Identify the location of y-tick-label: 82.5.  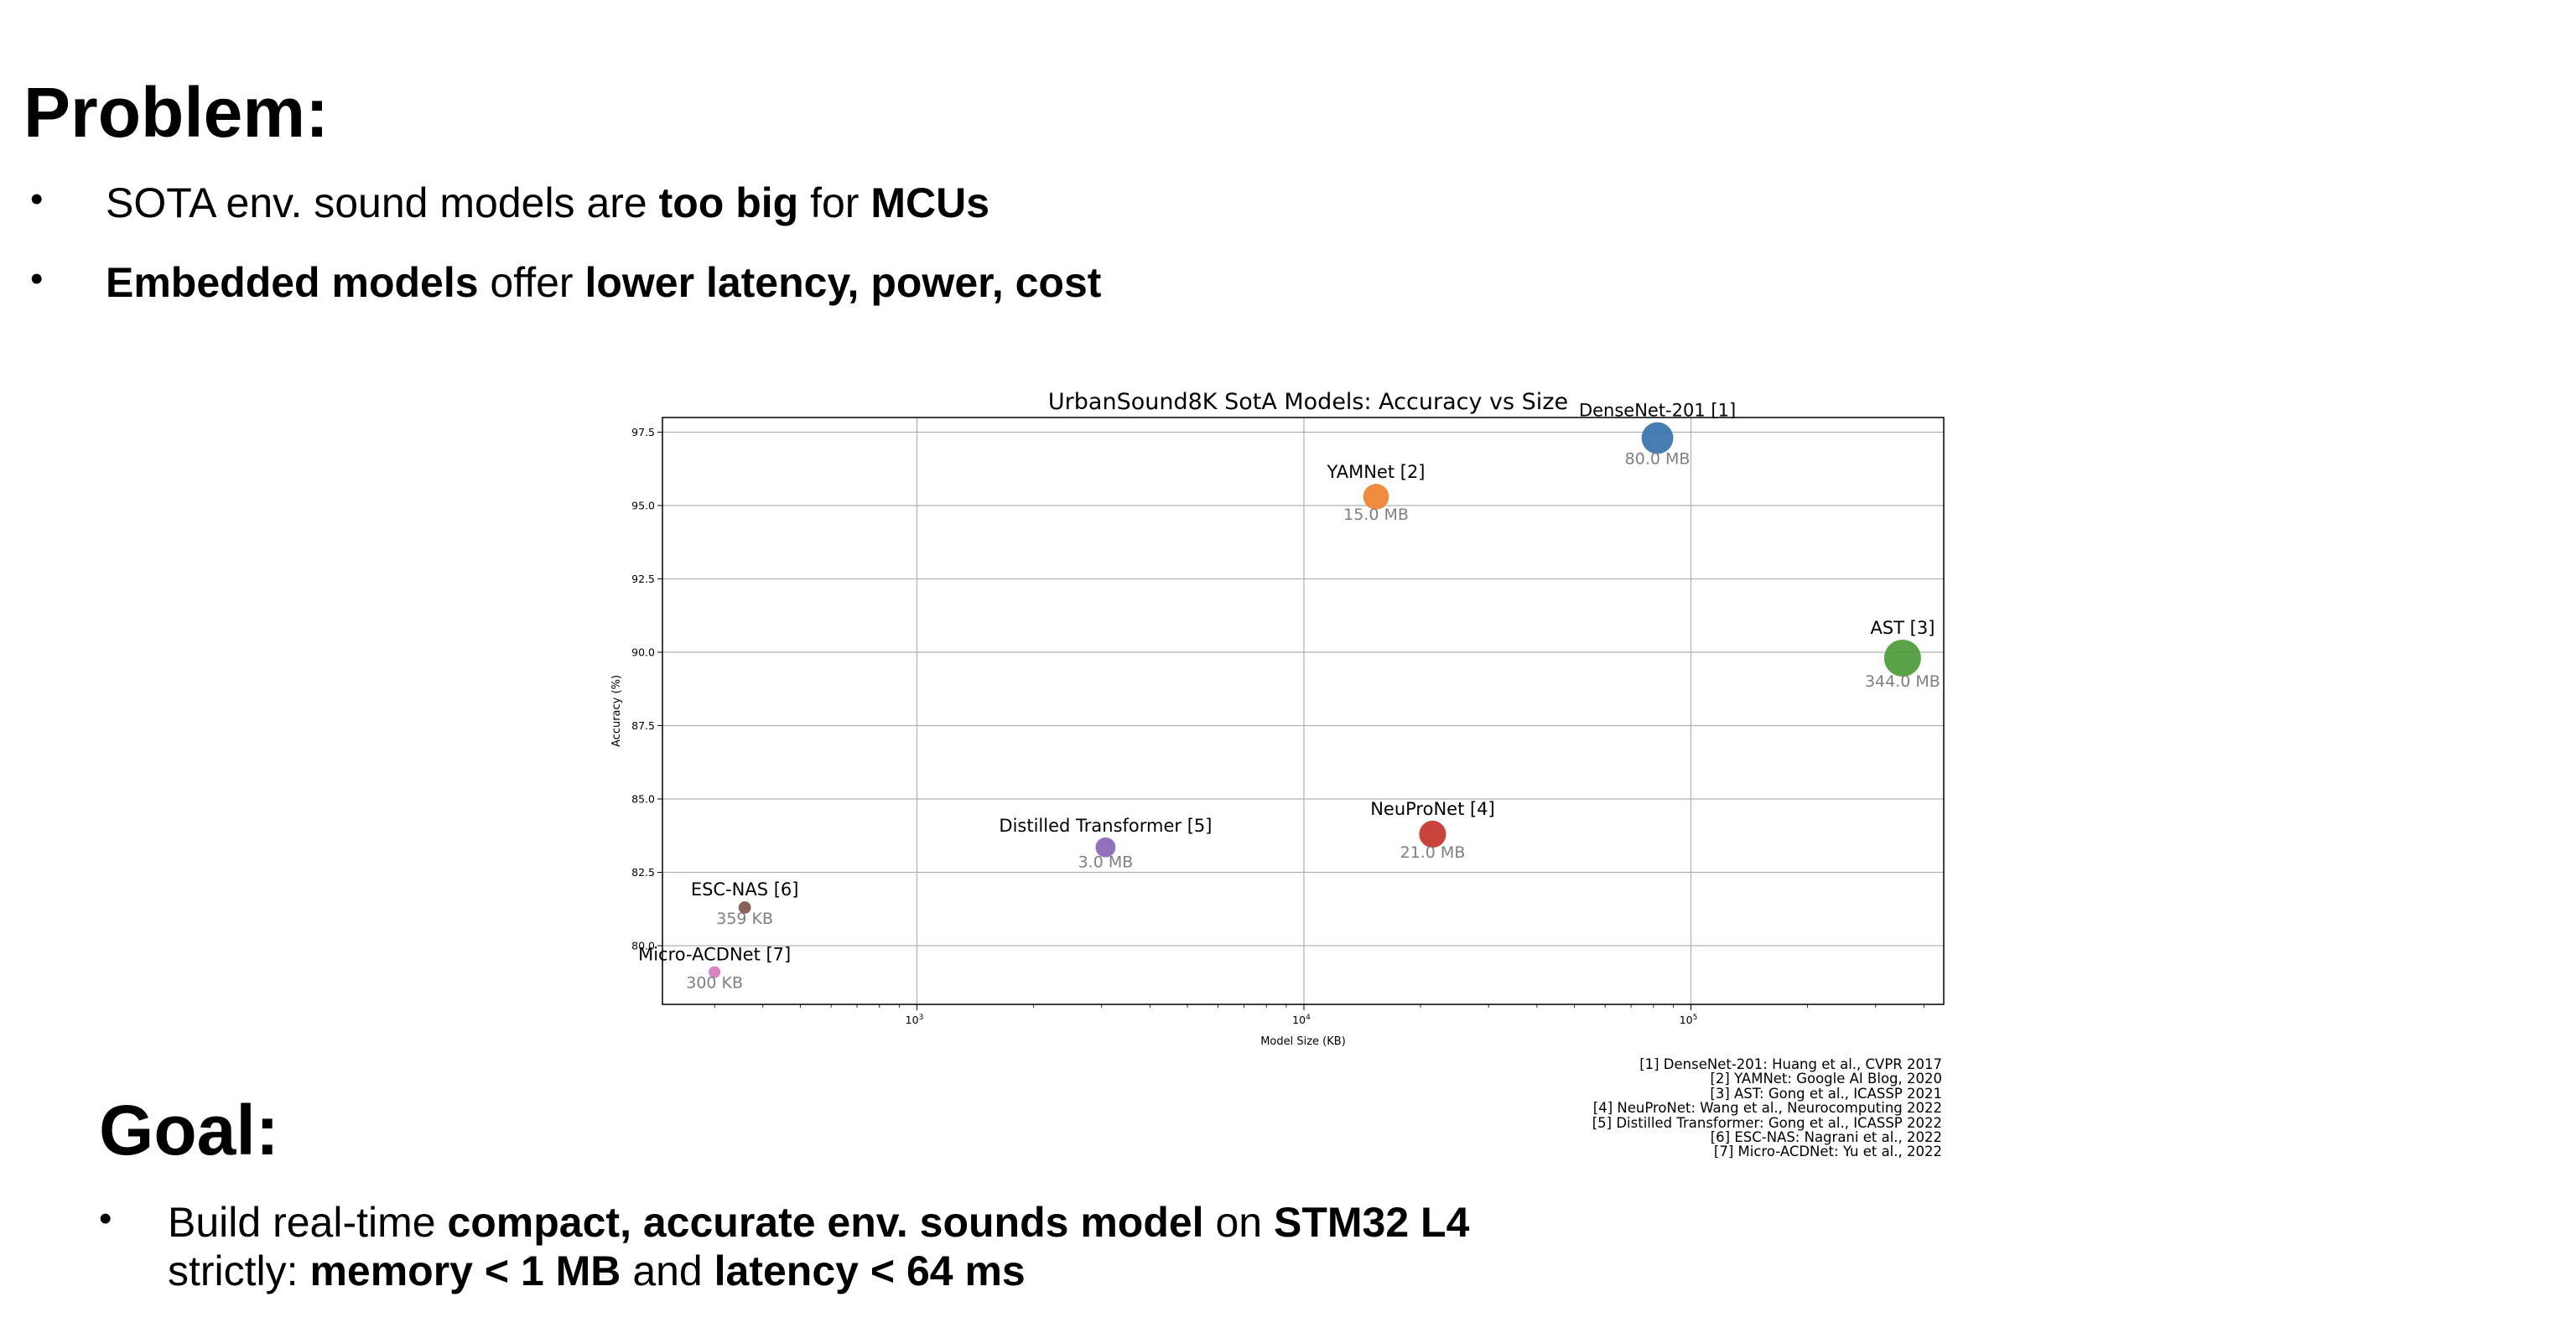
(643, 872).